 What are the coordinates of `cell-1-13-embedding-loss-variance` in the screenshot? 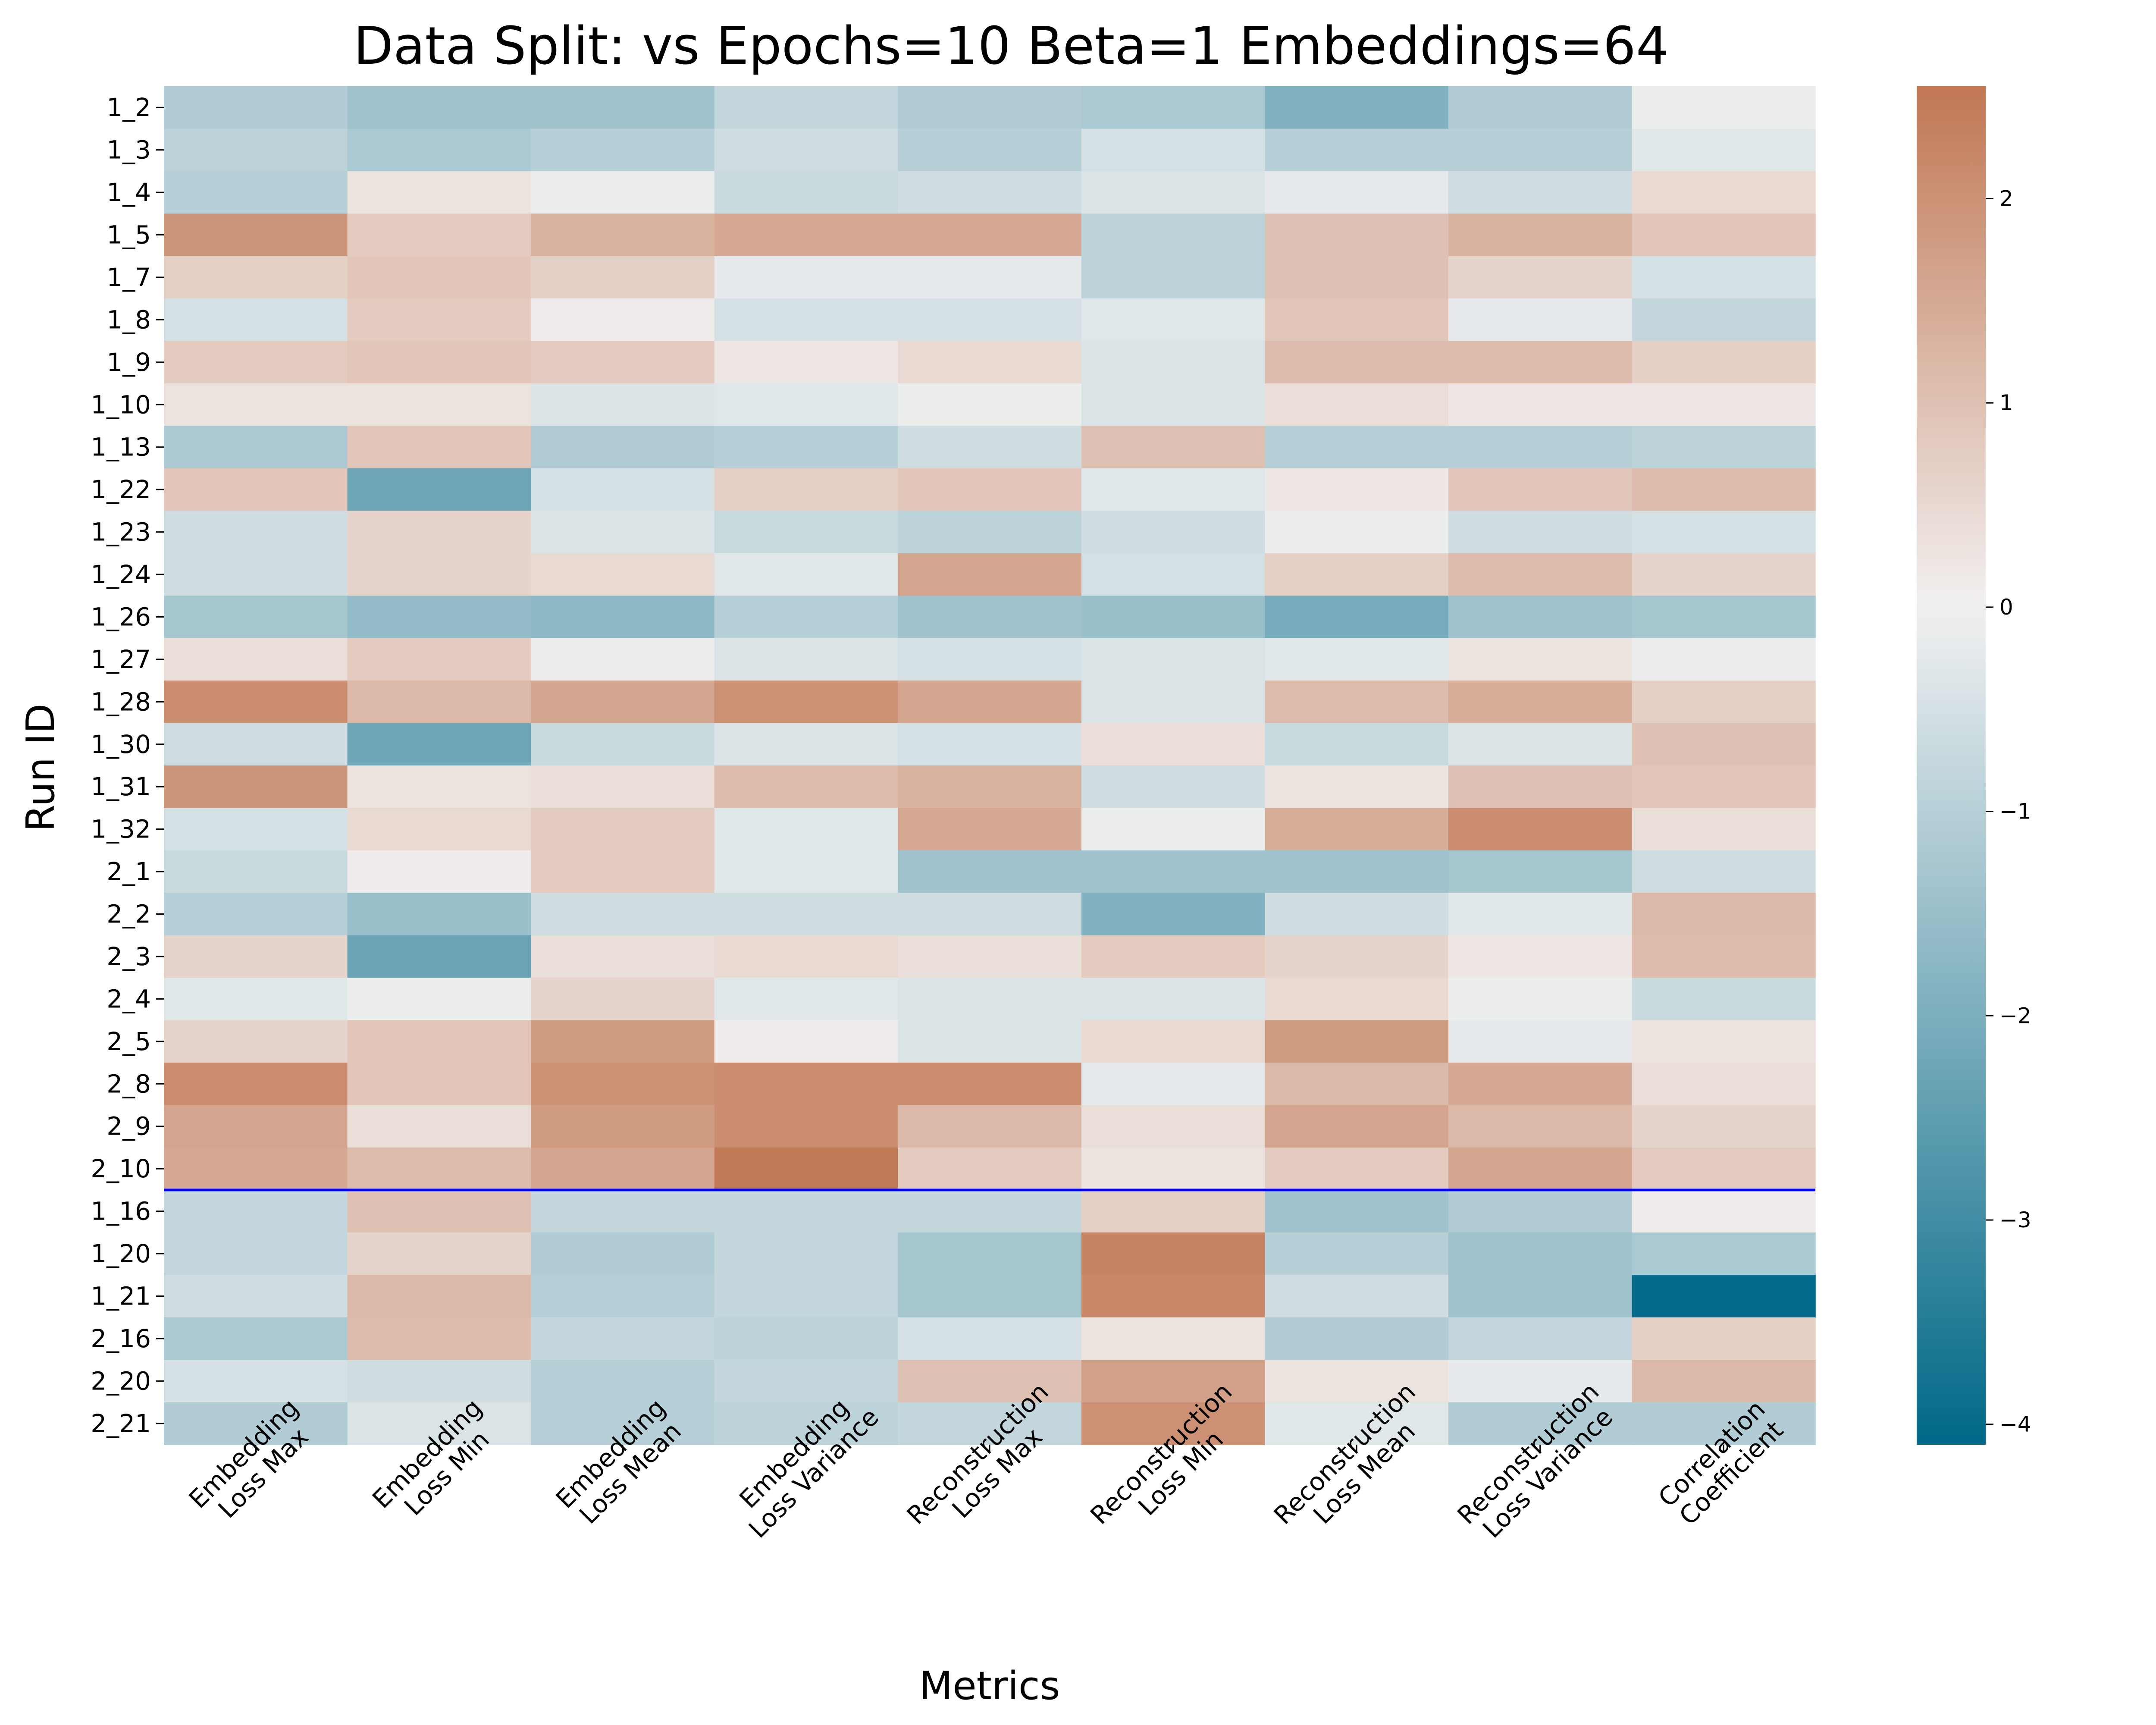 It's located at (806, 448).